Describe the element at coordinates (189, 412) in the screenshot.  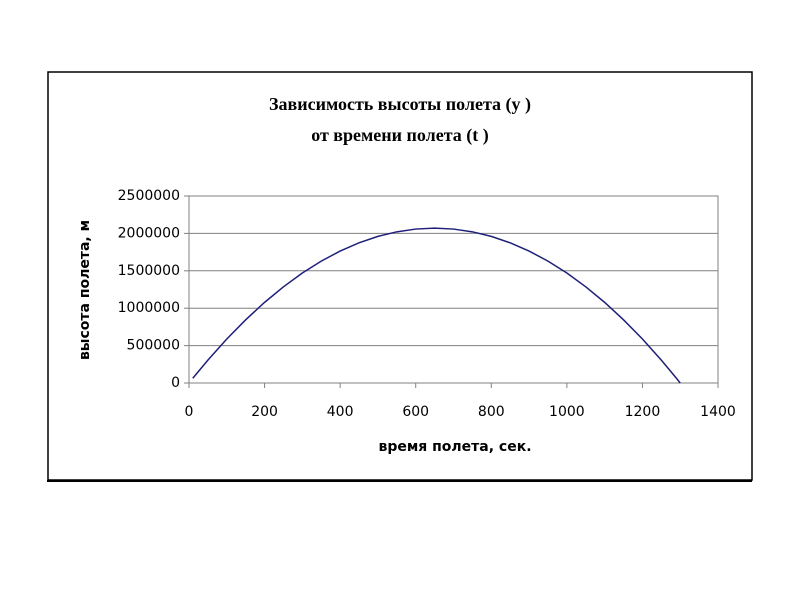
I see `x-tick-label: 0` at that location.